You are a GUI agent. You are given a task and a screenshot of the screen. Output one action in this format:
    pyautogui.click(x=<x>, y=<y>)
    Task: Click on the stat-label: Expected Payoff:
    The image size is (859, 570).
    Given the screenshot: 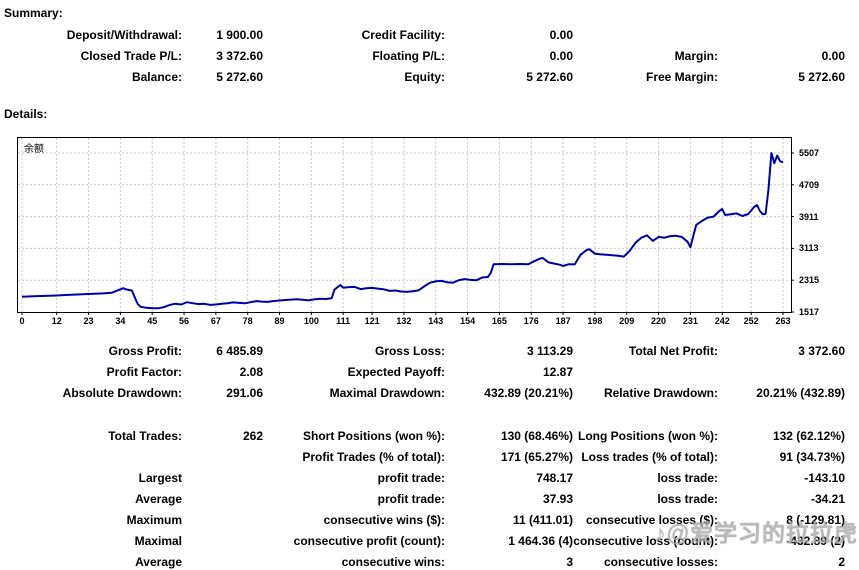 What is the action you would take?
    pyautogui.click(x=396, y=372)
    